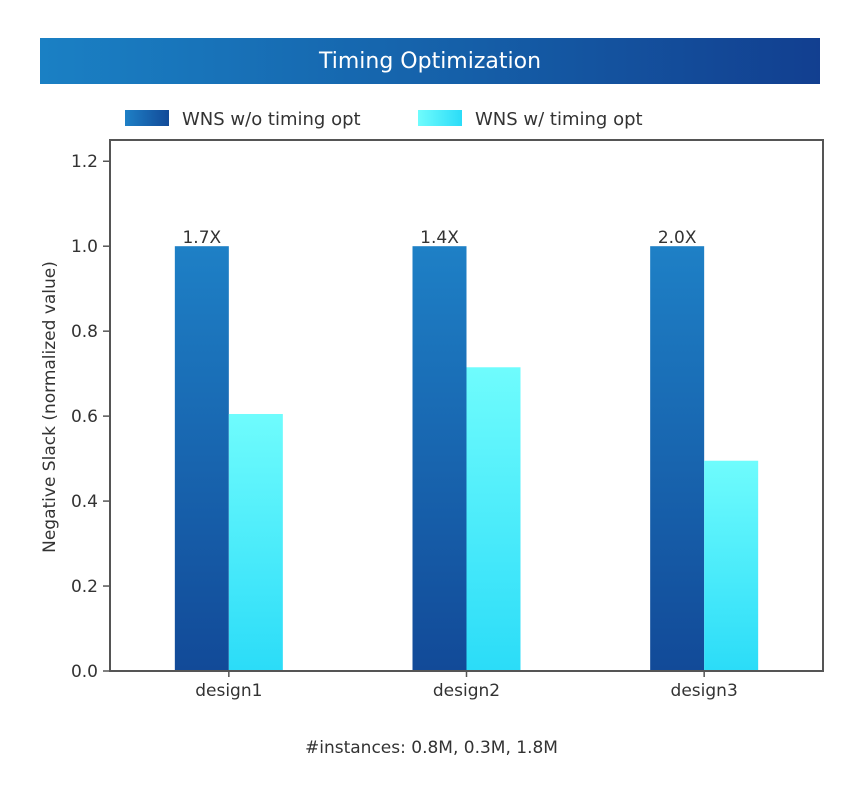  What do you see at coordinates (466, 691) in the screenshot?
I see `x-tick-label: design2` at bounding box center [466, 691].